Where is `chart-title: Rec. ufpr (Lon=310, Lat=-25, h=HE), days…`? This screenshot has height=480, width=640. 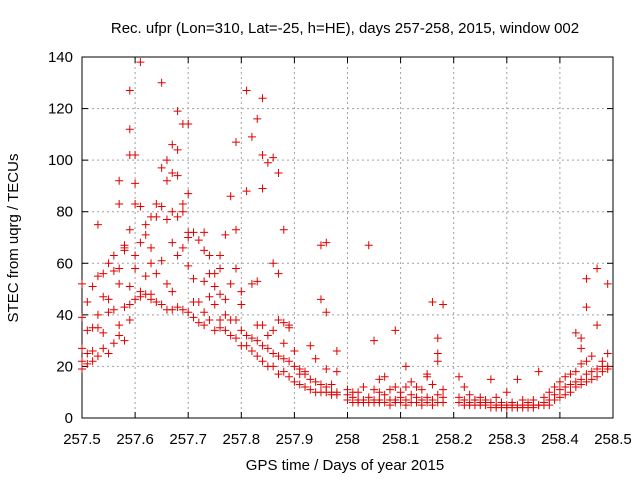 chart-title: Rec. ufpr (Lon=310, Lat=-25, h=HE), days… is located at coordinates (345, 28).